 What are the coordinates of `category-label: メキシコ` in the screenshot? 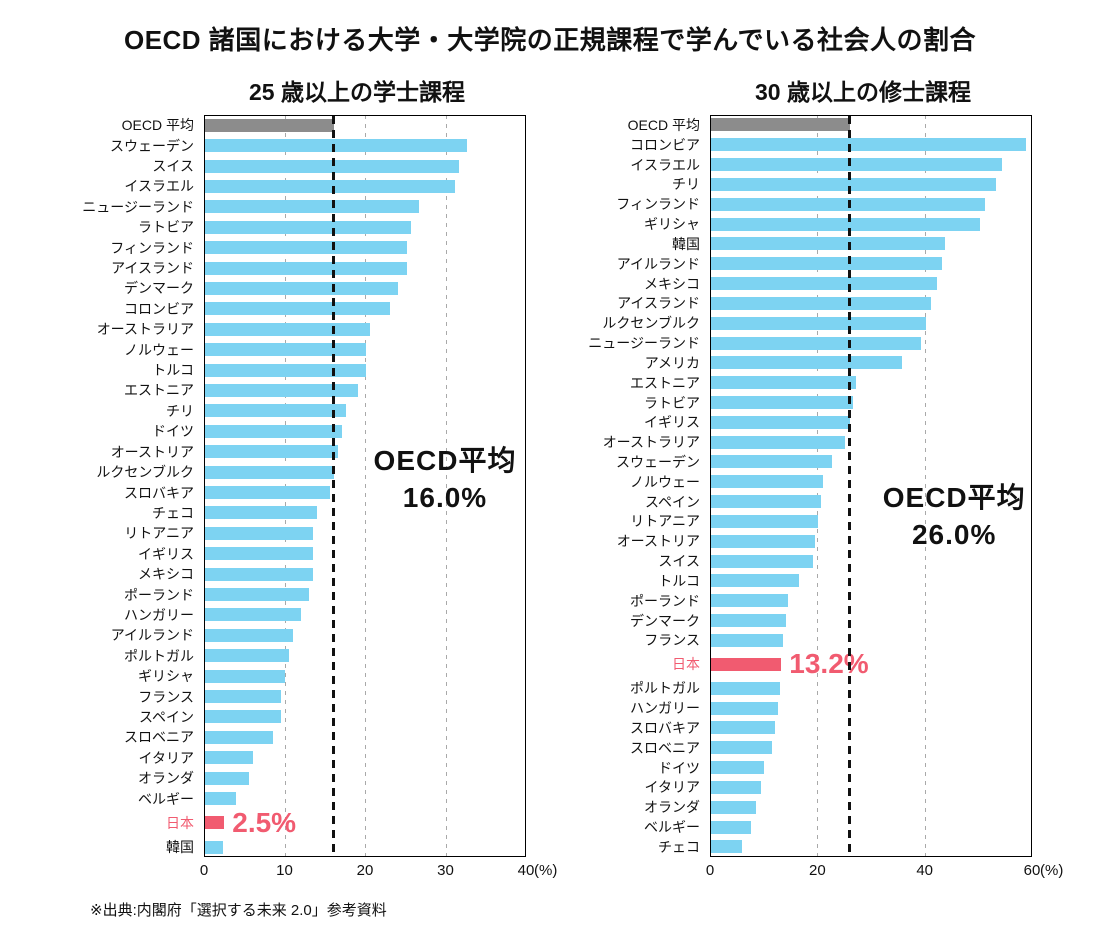 It's located at (672, 283).